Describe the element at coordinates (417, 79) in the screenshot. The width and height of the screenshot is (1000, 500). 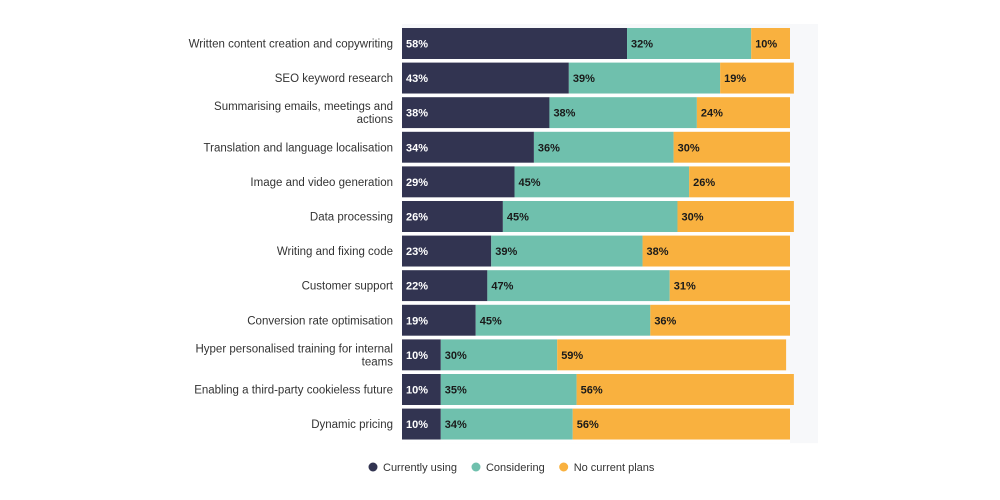
I see `data-label-currently-using-seo-keyword-research: 43%` at that location.